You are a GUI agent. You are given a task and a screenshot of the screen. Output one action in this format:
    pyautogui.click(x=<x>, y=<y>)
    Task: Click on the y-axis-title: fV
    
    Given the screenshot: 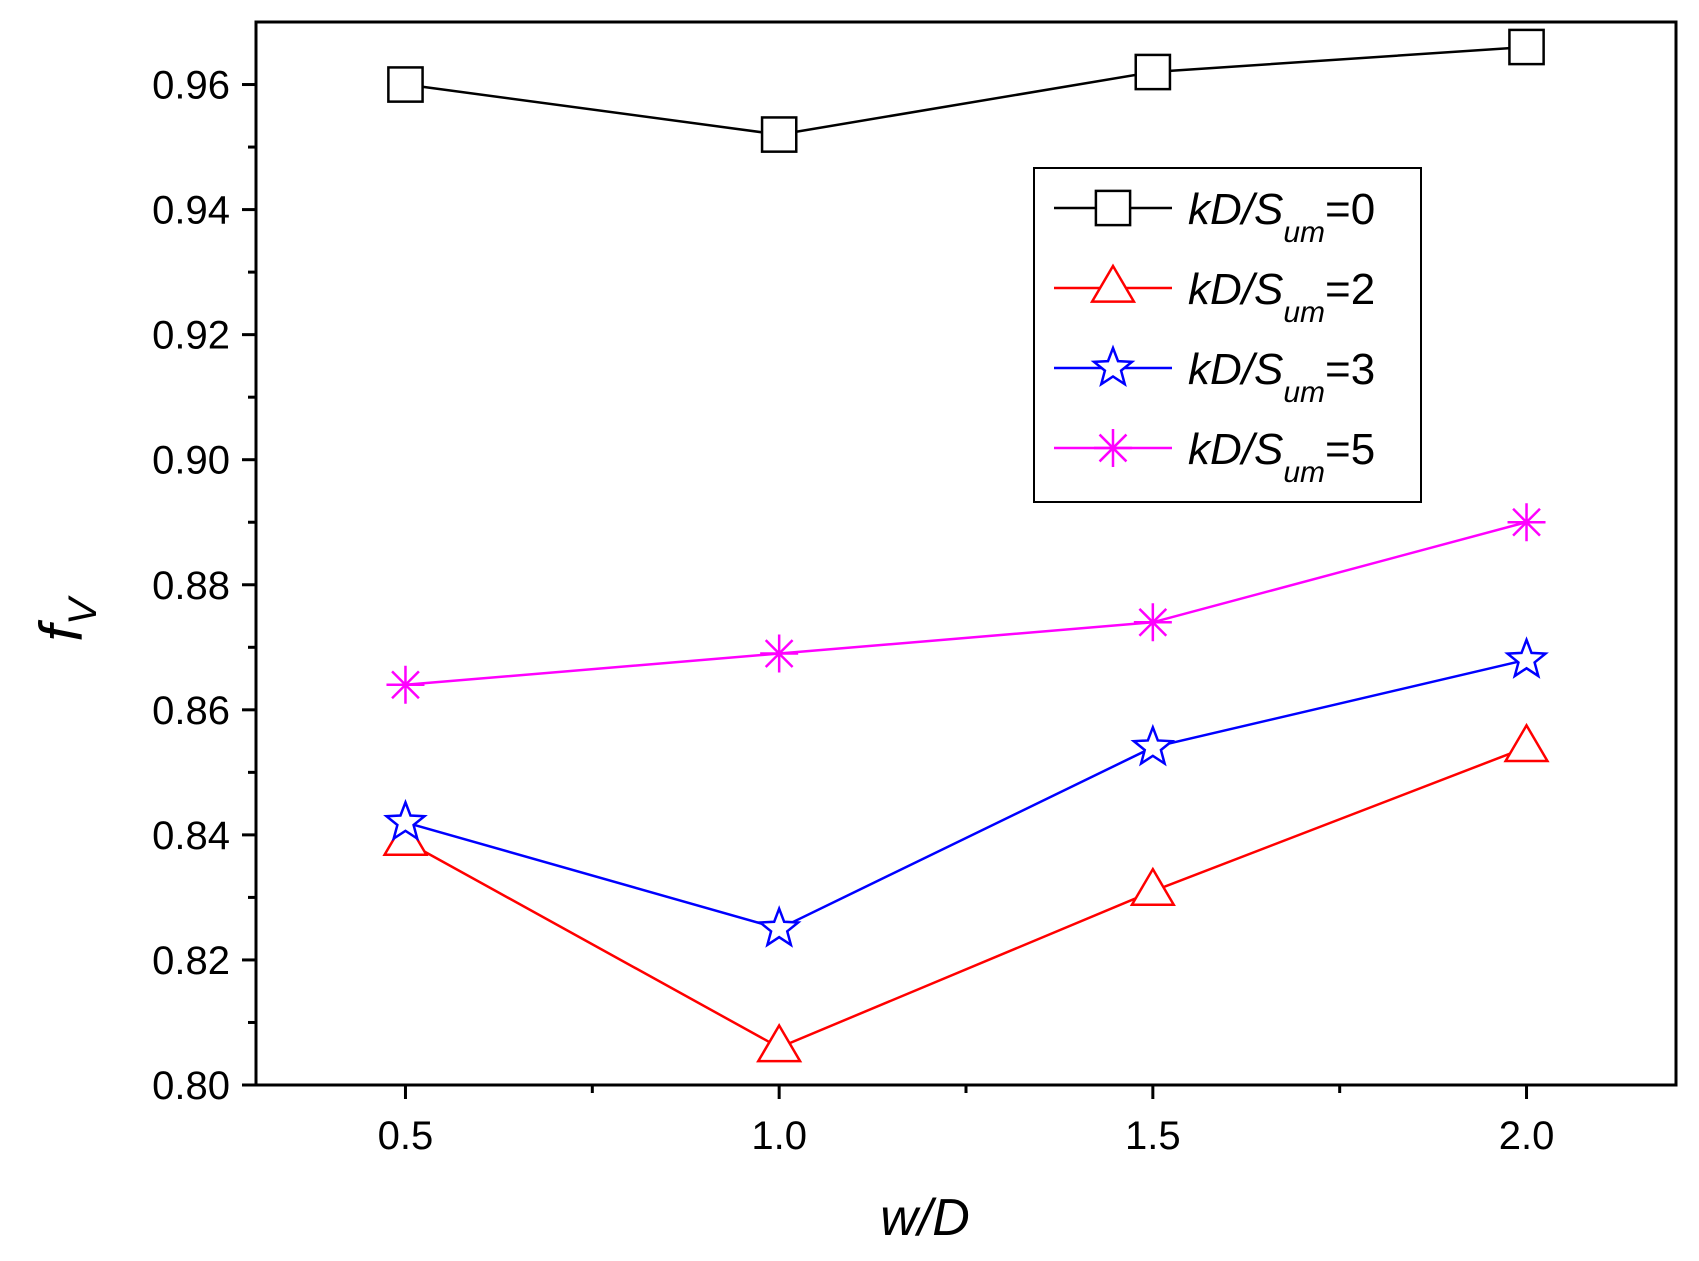 What is the action you would take?
    pyautogui.click(x=66, y=618)
    